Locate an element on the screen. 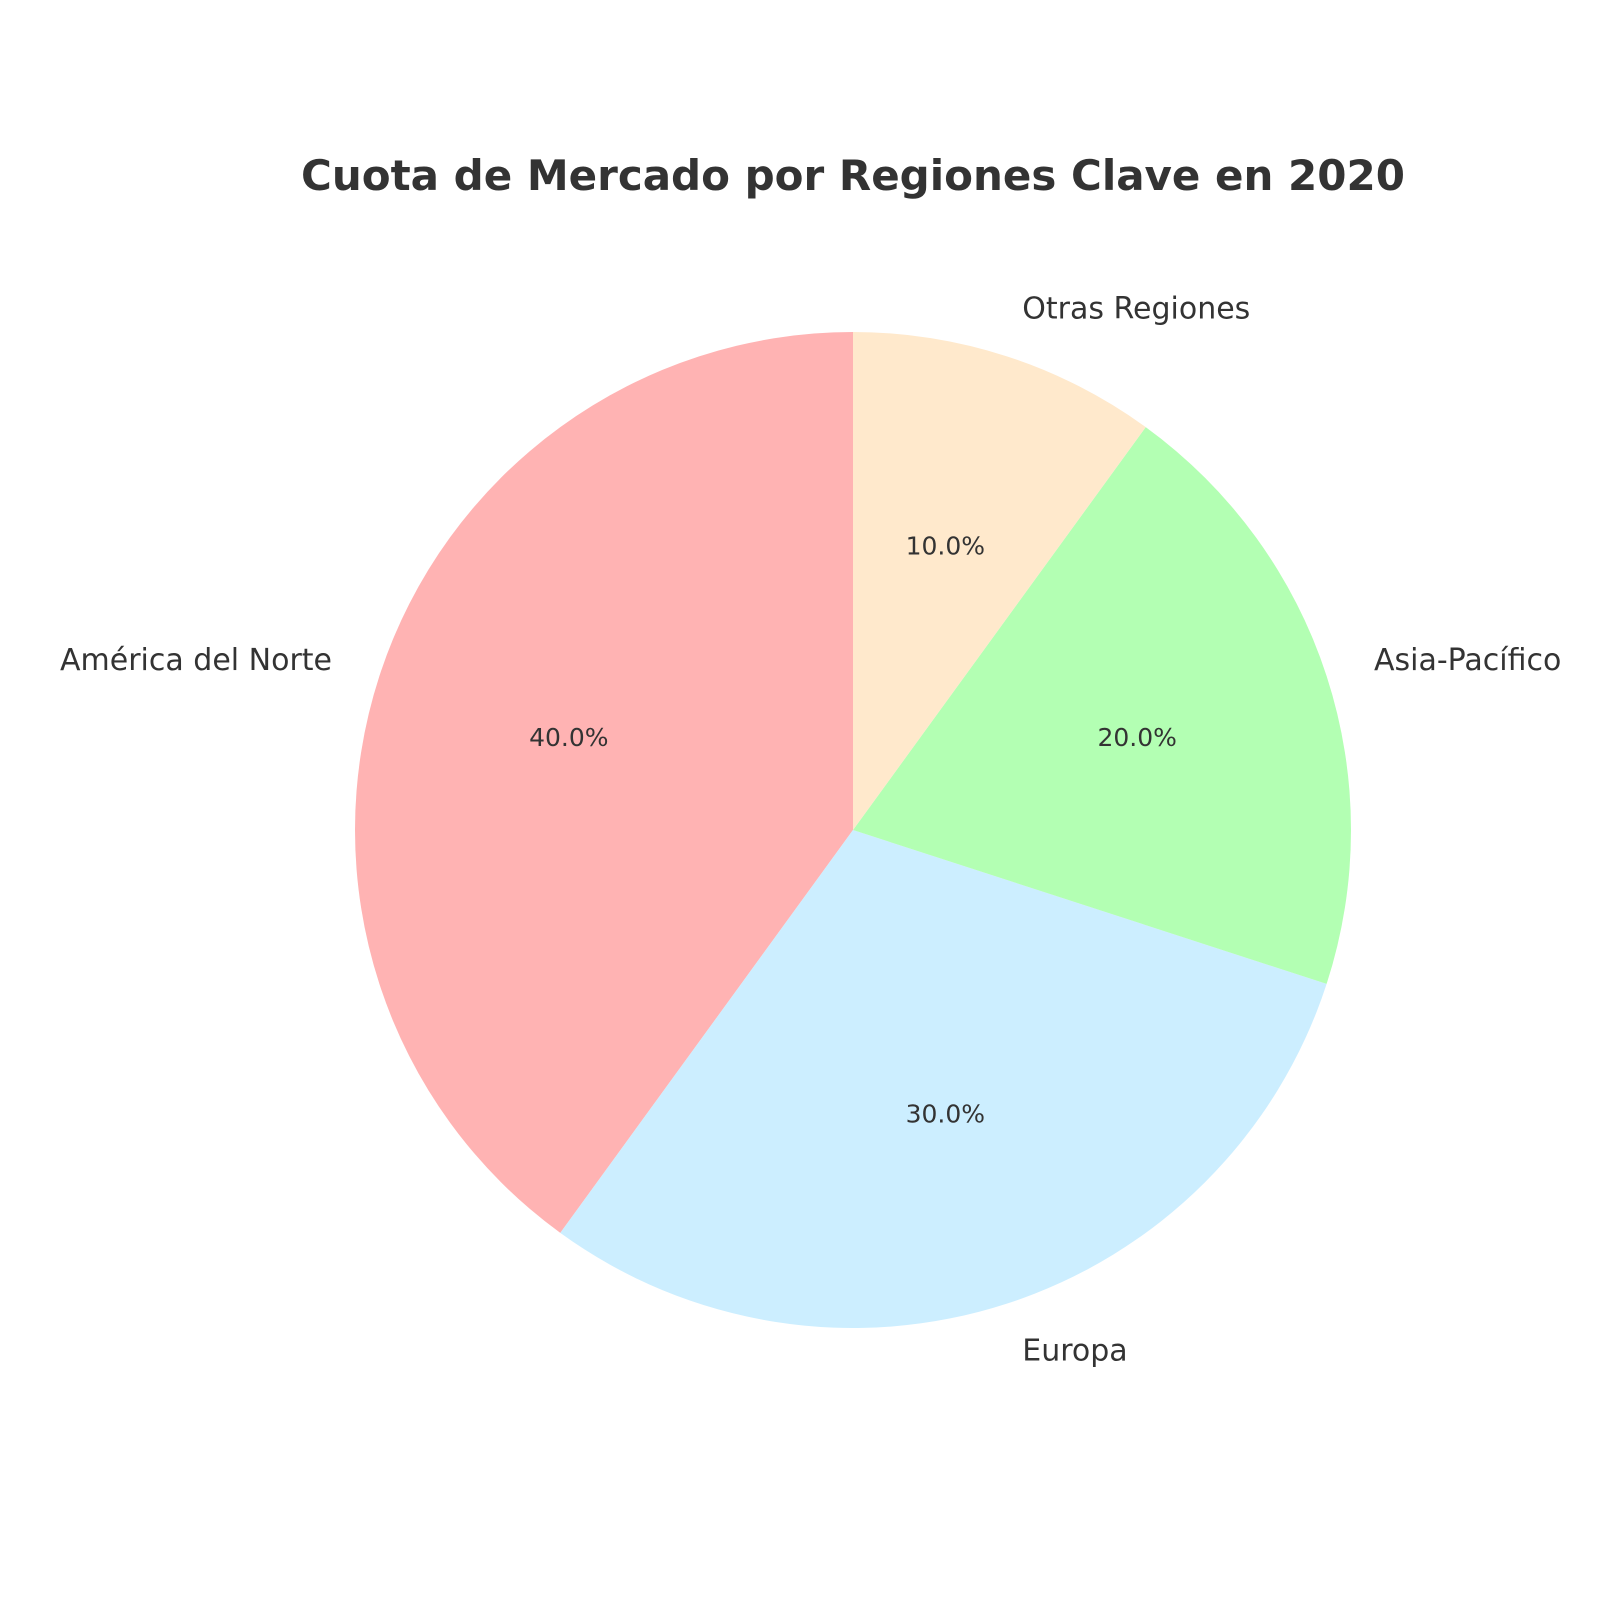  pie-slice-asia-pacifico is located at coordinates (1102, 705).